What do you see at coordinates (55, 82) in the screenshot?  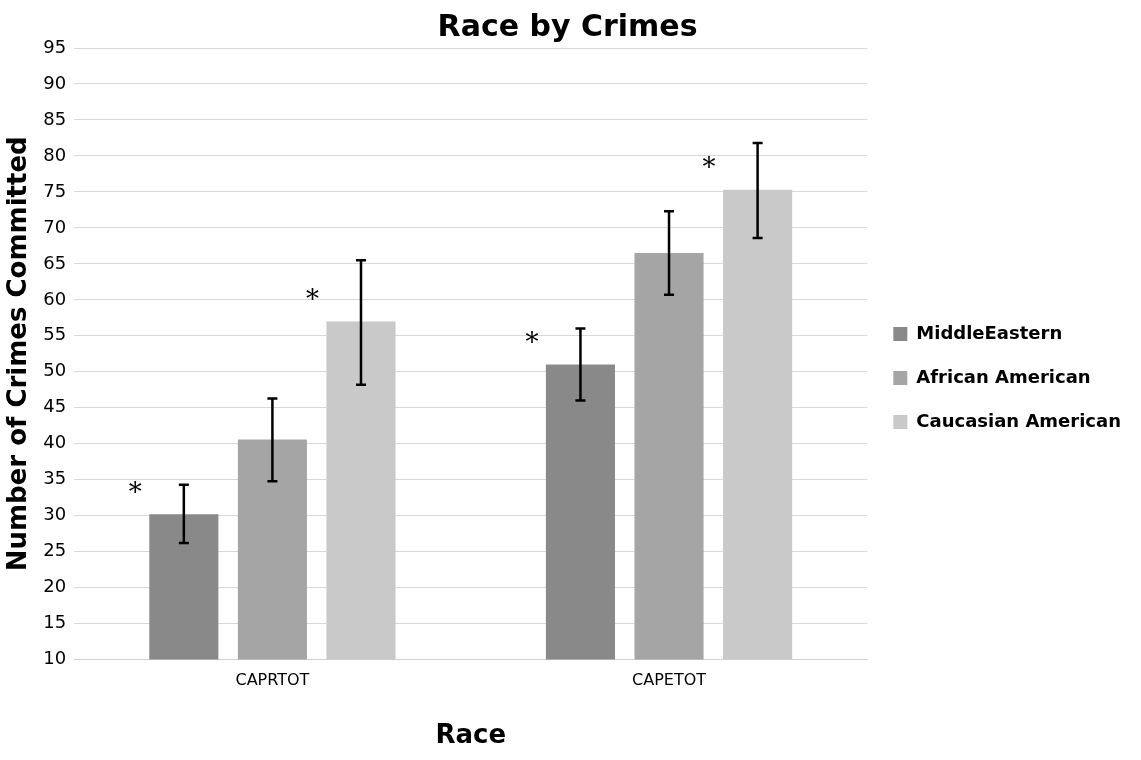 I see `y-tick-label: 90` at bounding box center [55, 82].